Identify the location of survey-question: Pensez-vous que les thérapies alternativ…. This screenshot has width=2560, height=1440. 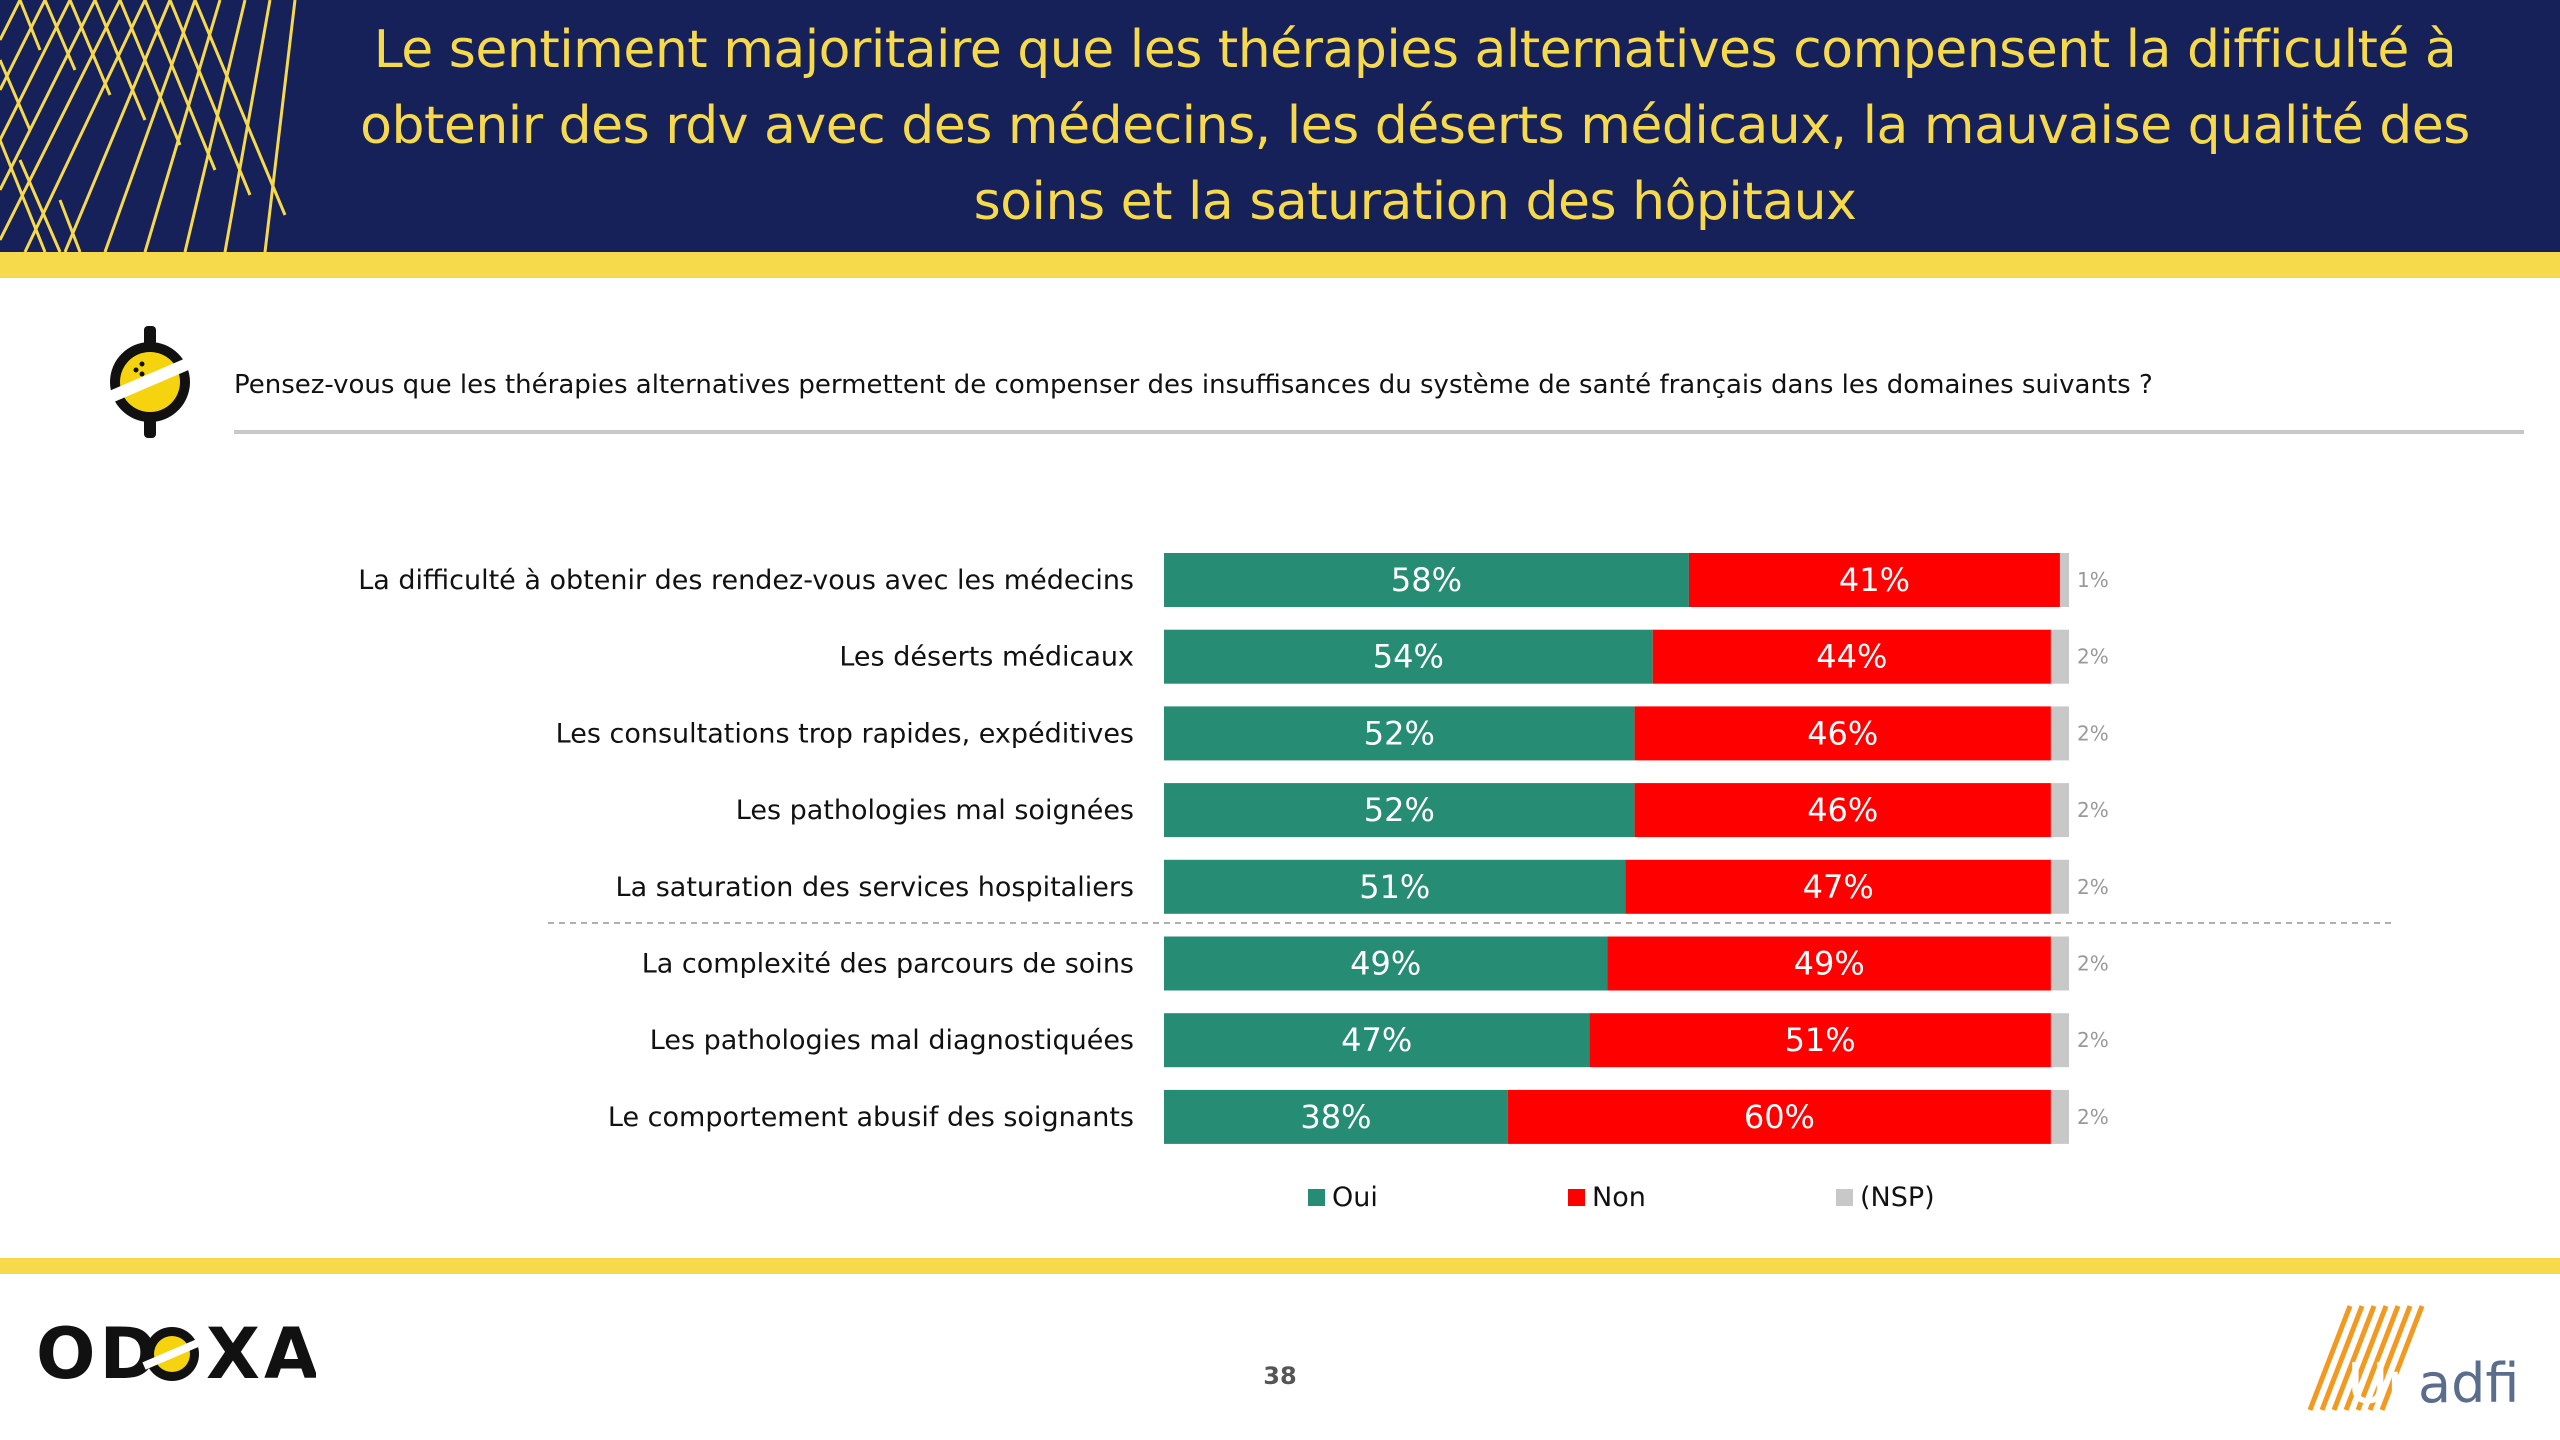
(1193, 385).